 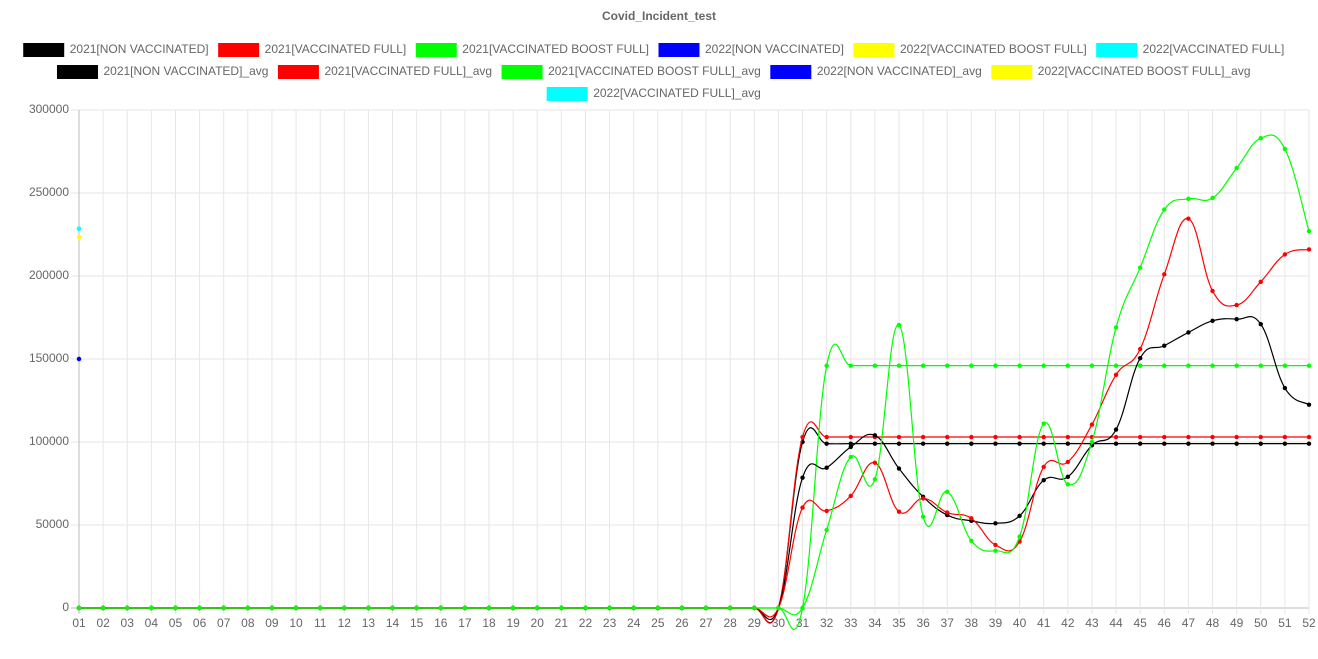 I want to click on legend-label: 2022[VACCINATED FULL], so click(x=1214, y=49).